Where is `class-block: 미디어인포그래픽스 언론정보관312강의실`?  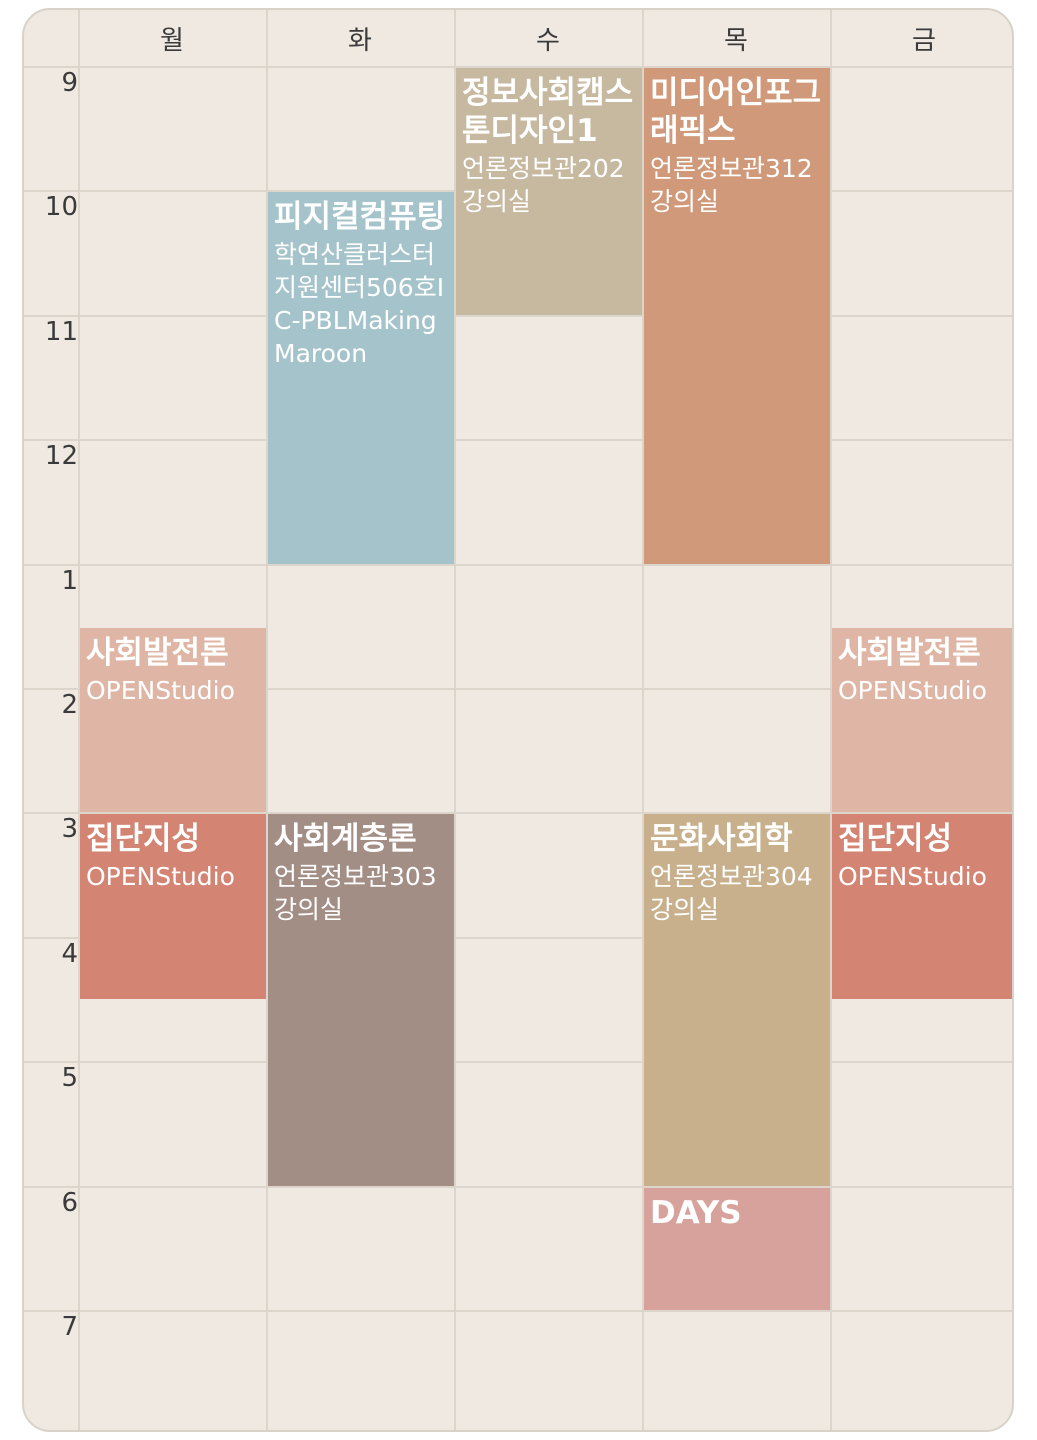
class-block: 미디어인포그래픽스 언론정보관312강의실 is located at coordinates (737, 316).